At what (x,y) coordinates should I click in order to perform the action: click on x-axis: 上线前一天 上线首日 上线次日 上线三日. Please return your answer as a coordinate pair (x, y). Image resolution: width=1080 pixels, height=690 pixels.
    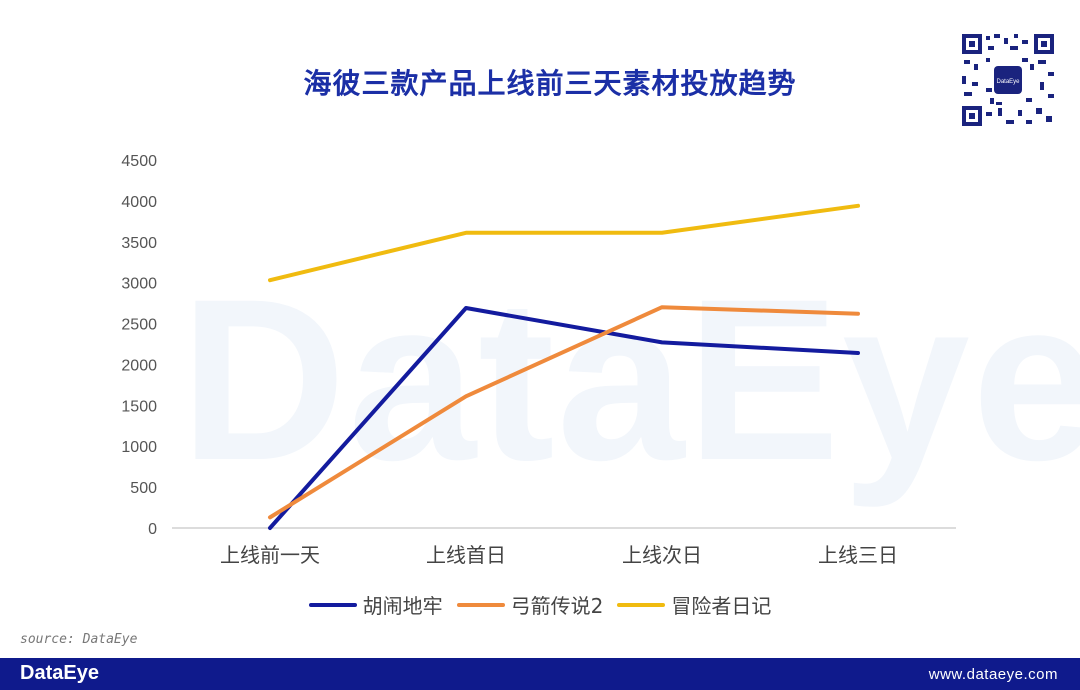
    Looking at the image, I should click on (559, 555).